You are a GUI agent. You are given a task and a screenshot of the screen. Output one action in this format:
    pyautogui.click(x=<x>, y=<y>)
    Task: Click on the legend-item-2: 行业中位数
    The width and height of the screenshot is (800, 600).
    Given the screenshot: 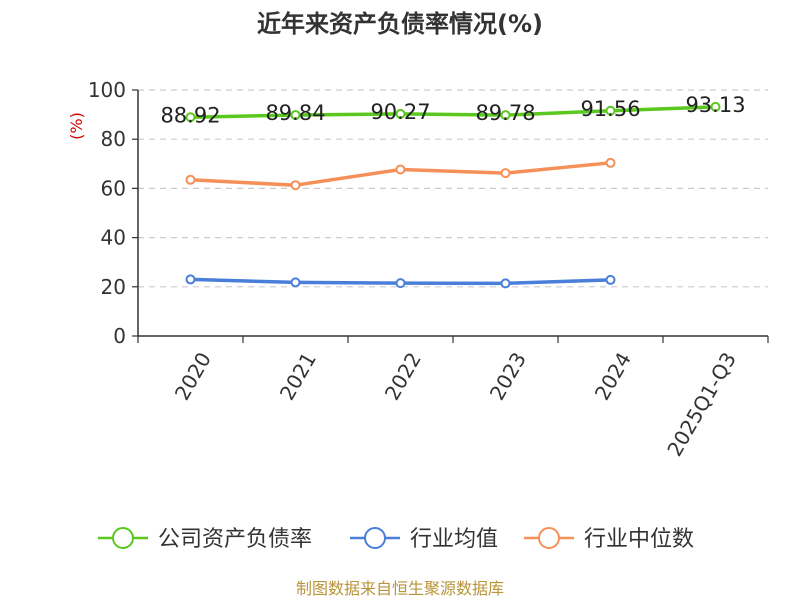 What is the action you would take?
    pyautogui.click(x=609, y=539)
    